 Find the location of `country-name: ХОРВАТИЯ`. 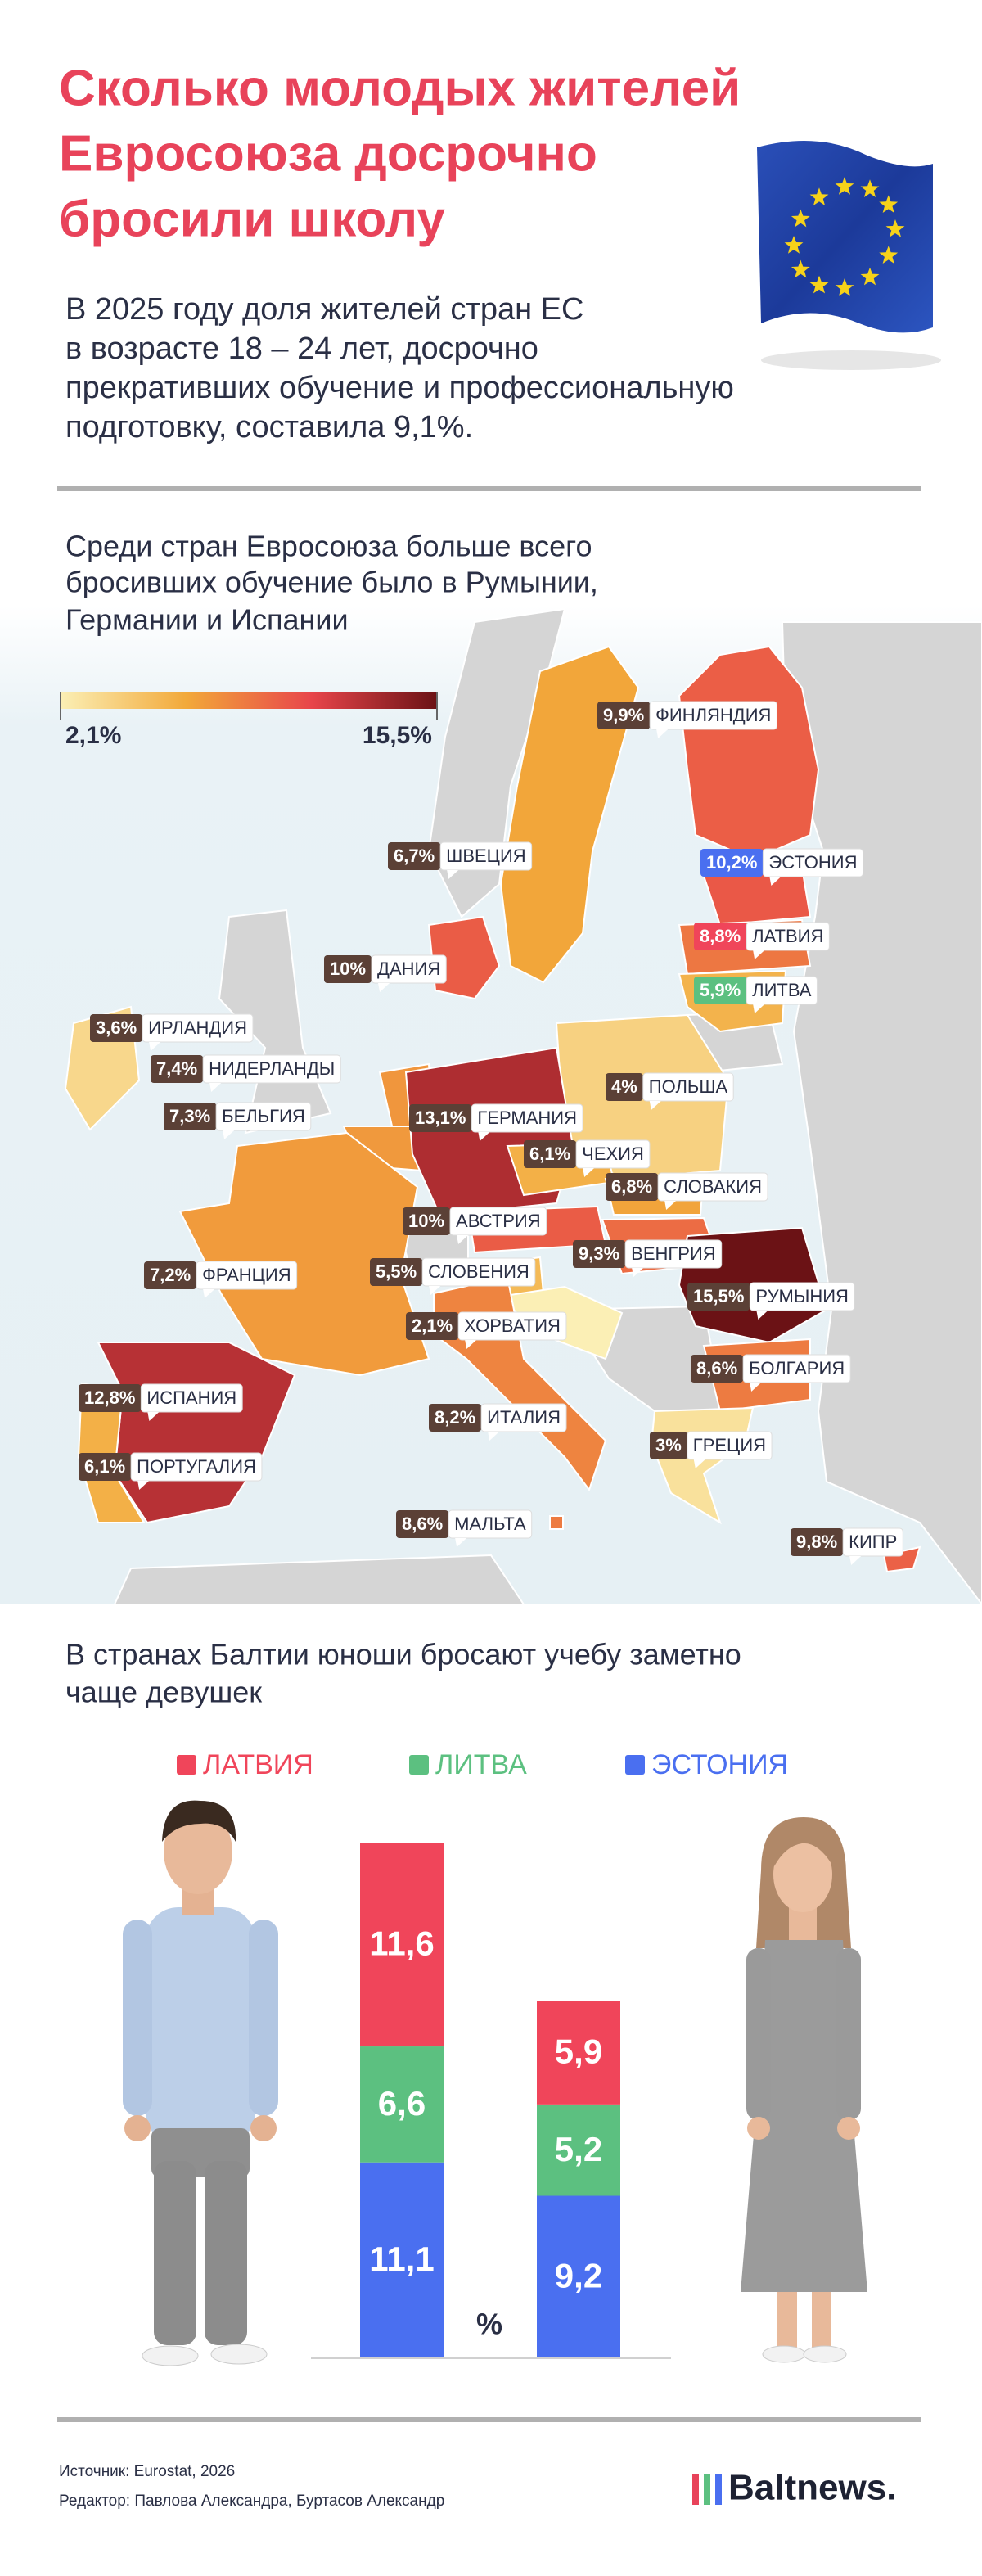

country-name: ХОРВАТИЯ is located at coordinates (512, 1325).